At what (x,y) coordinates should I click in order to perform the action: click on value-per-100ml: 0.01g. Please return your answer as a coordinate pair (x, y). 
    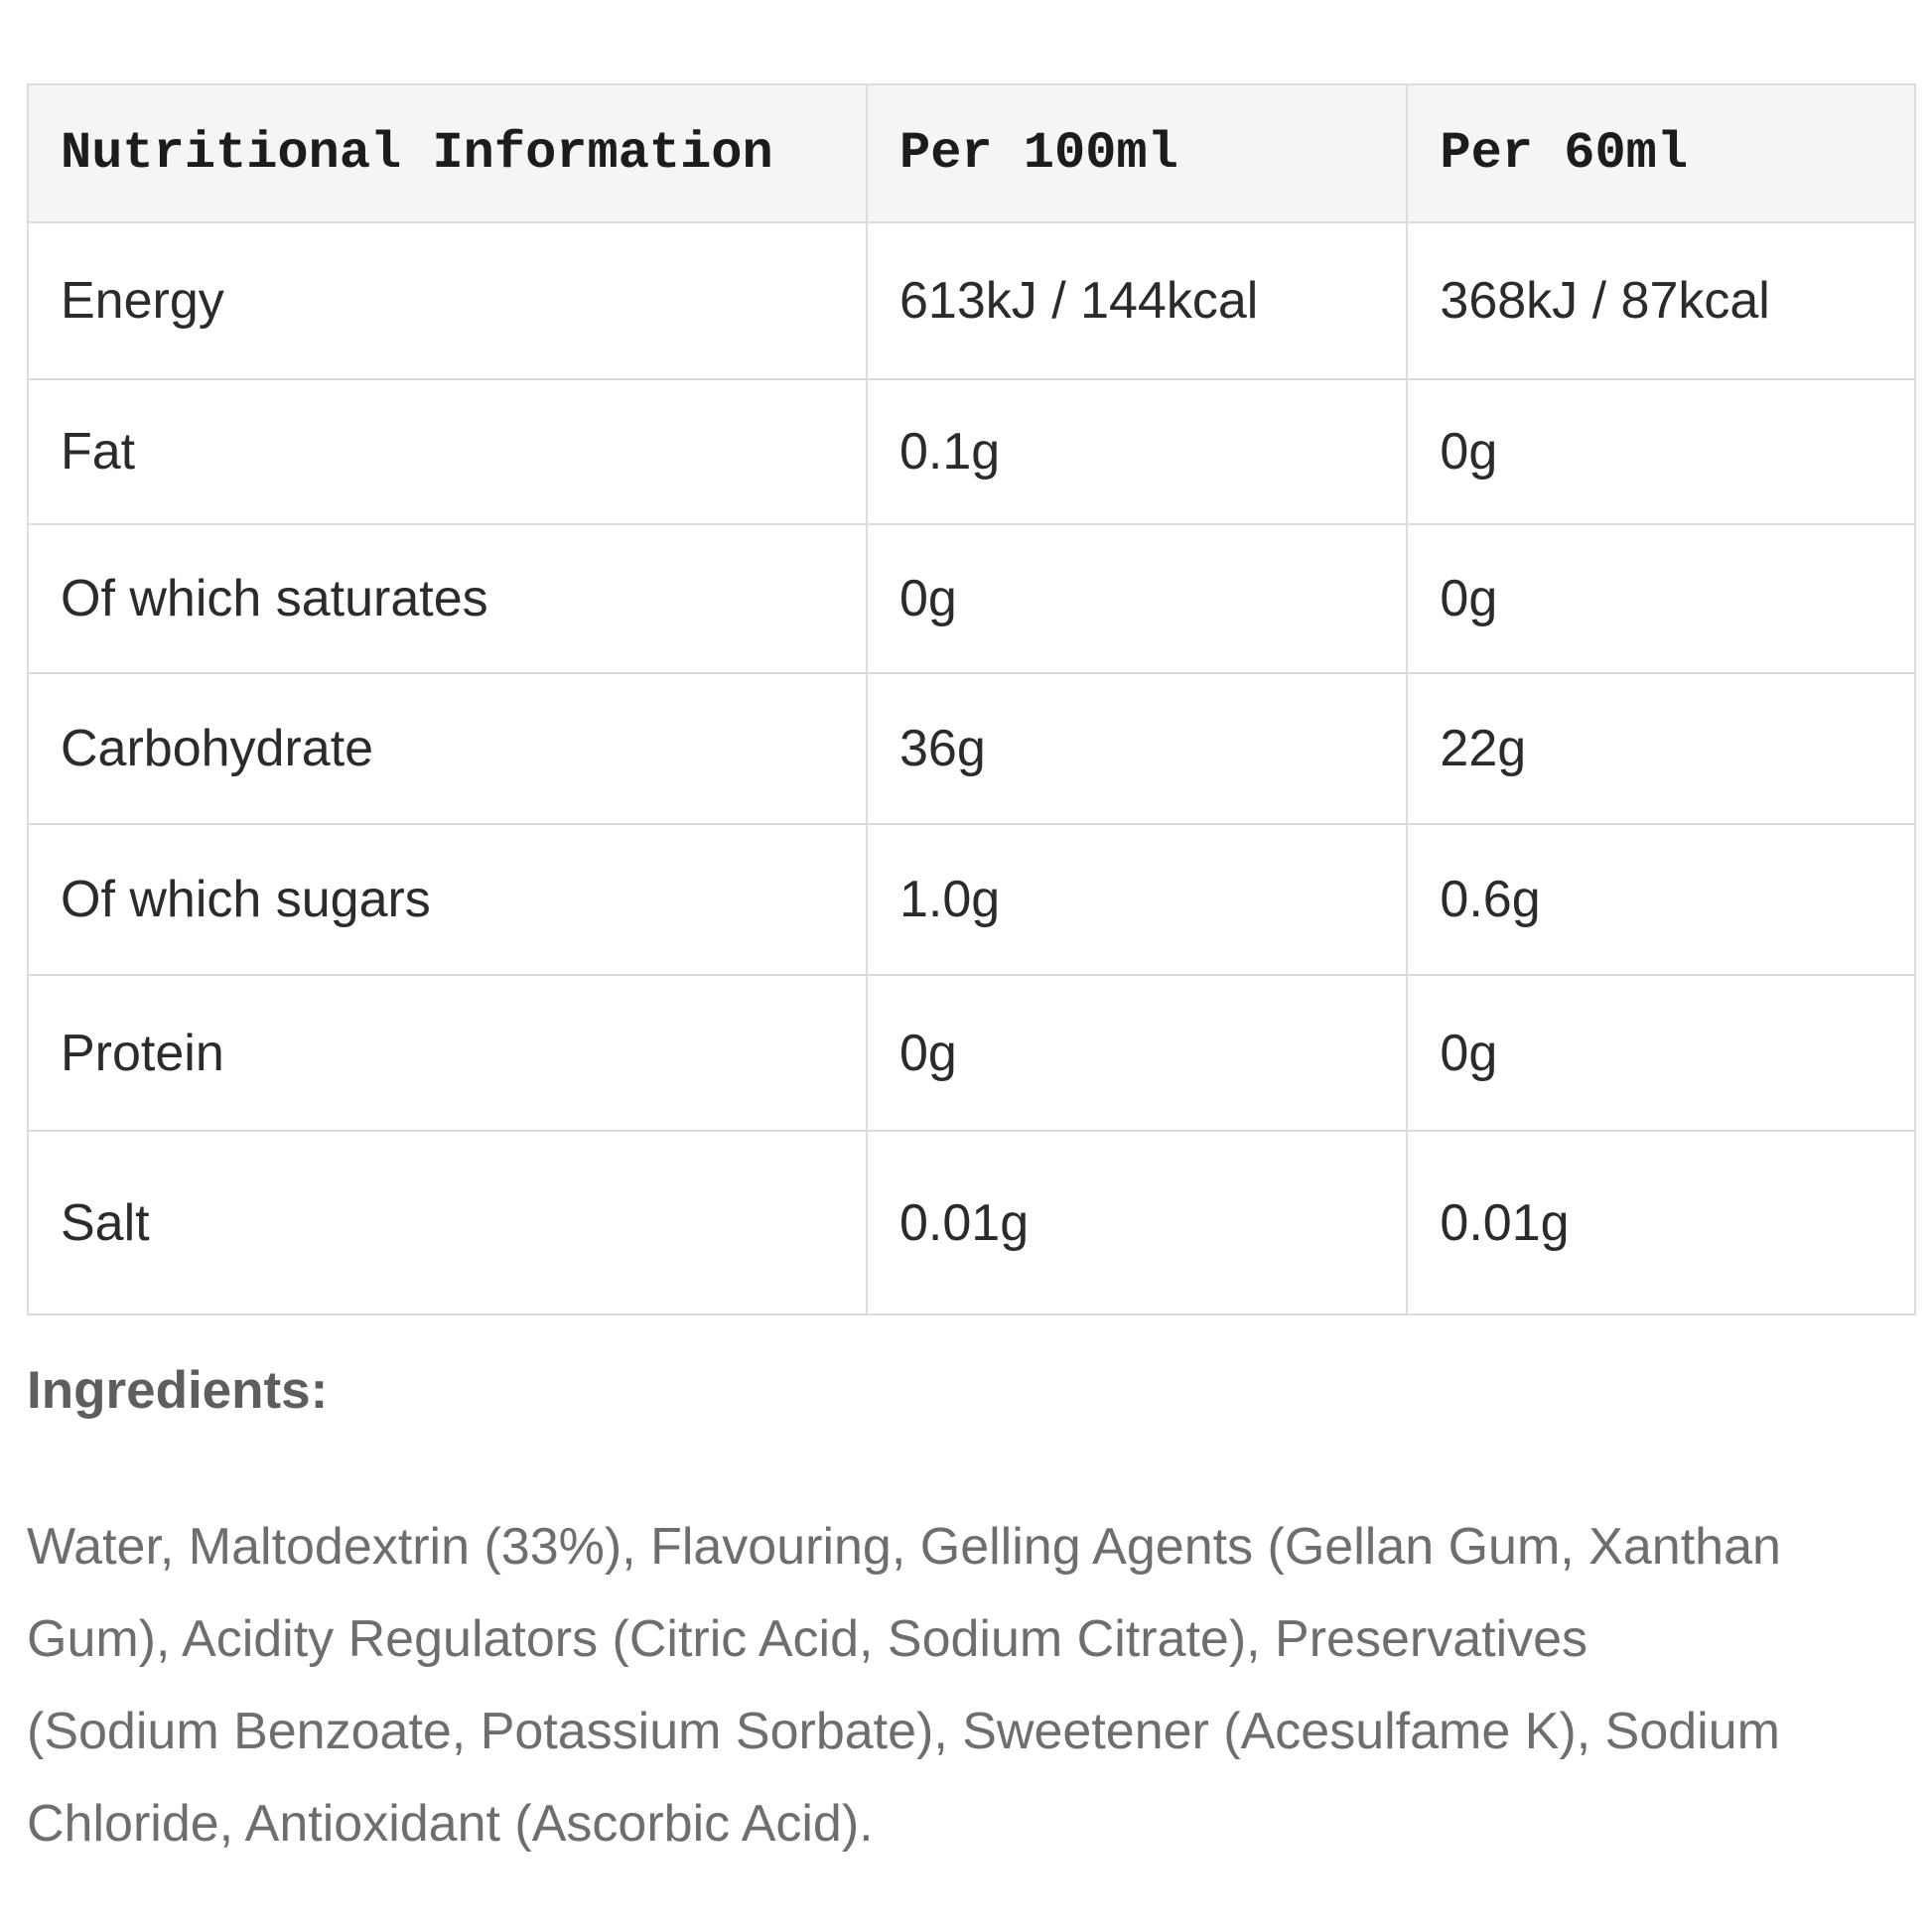
    Looking at the image, I should click on (1137, 1223).